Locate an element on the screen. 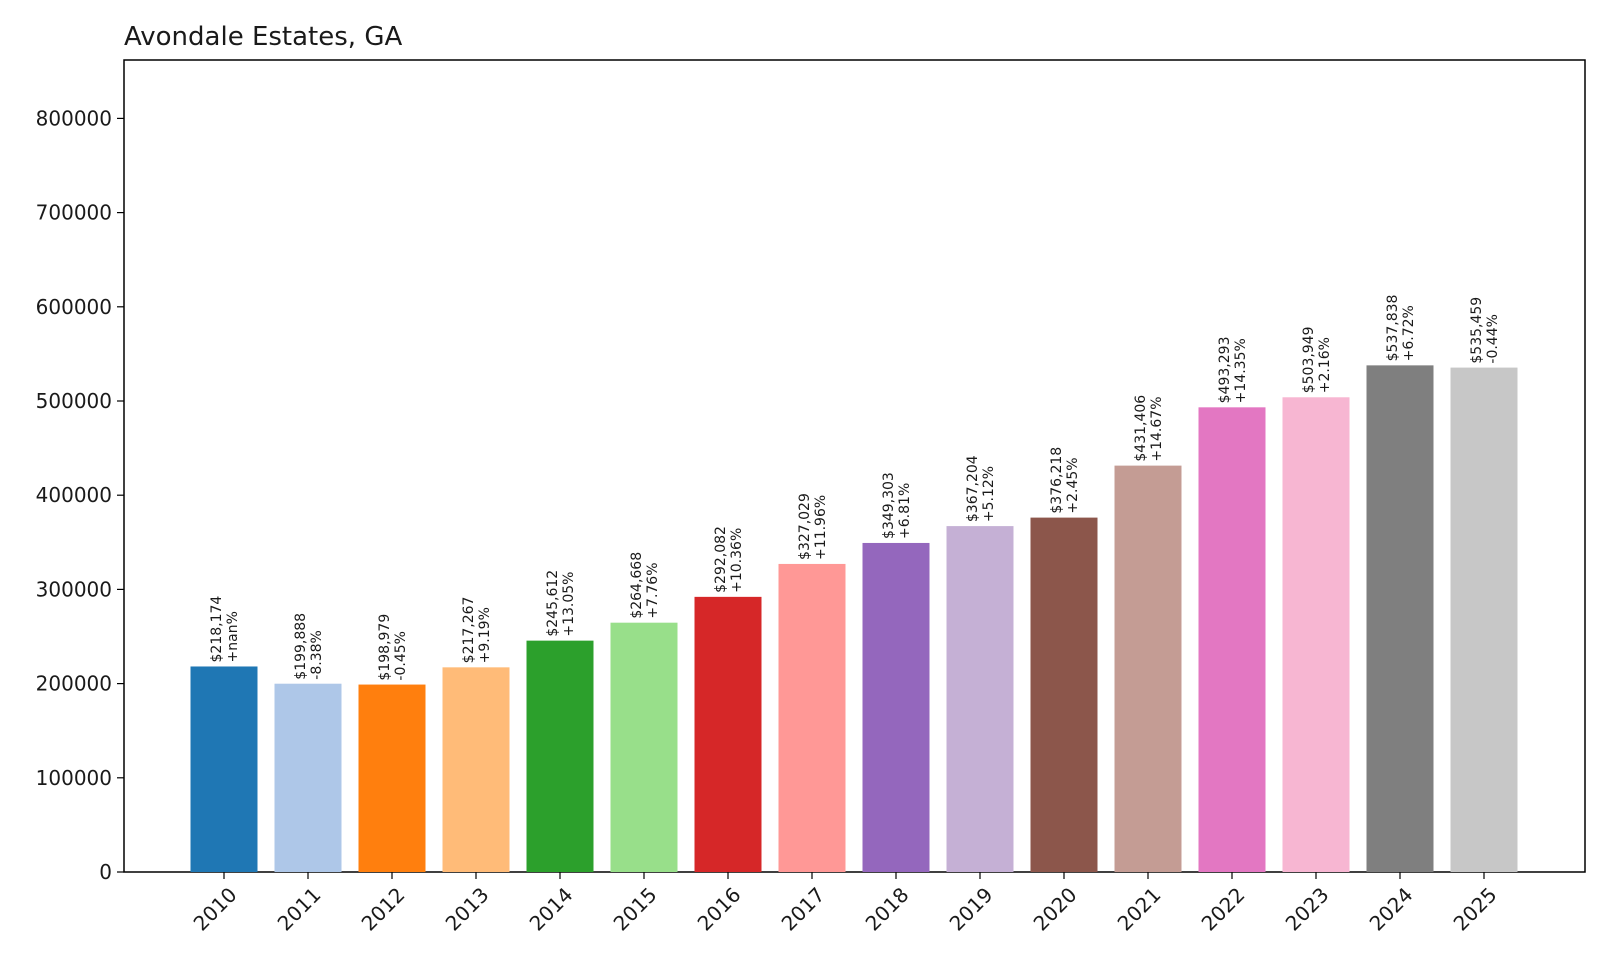 This screenshot has width=1600, height=964. bar-label-2023: $503,949 +2.16% is located at coordinates (1317, 359).